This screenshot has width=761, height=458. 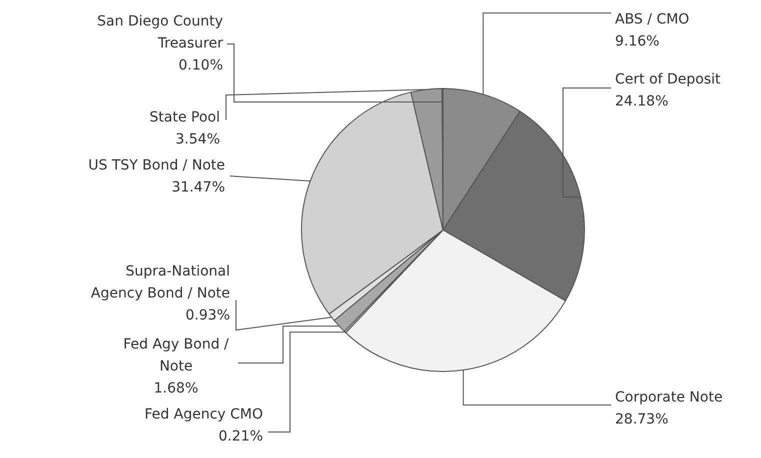 What do you see at coordinates (203, 414) in the screenshot?
I see `slice-label: Fed Agency CMO` at bounding box center [203, 414].